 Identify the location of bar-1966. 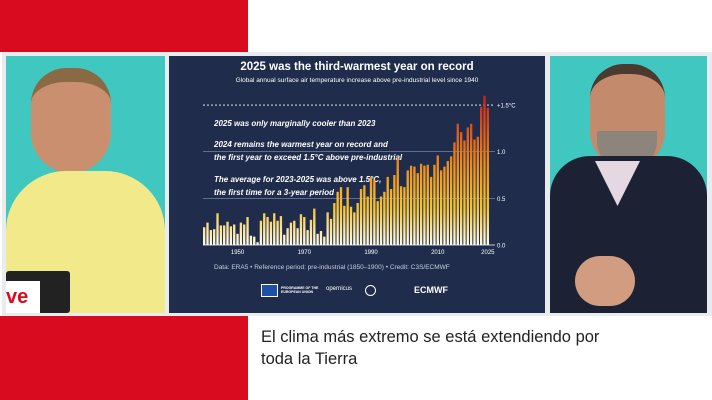
(291, 233).